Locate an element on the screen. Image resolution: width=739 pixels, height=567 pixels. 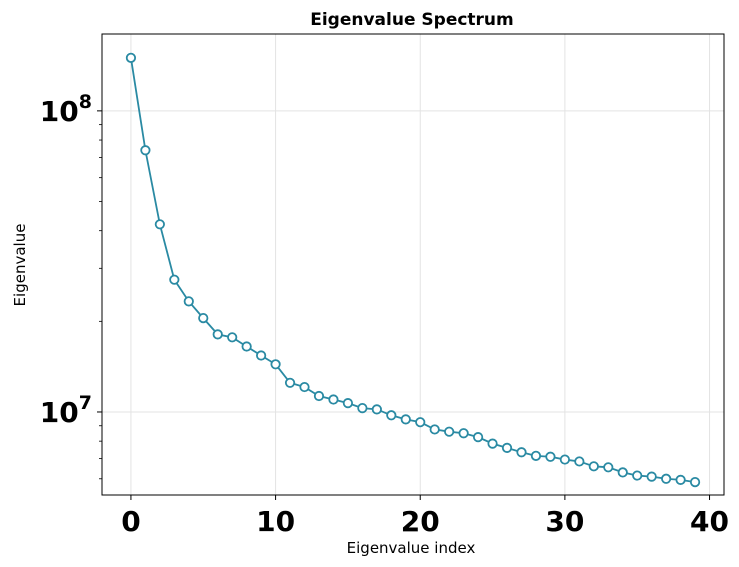
y-axis: 10⁷ 10⁸ is located at coordinates (71, 285).